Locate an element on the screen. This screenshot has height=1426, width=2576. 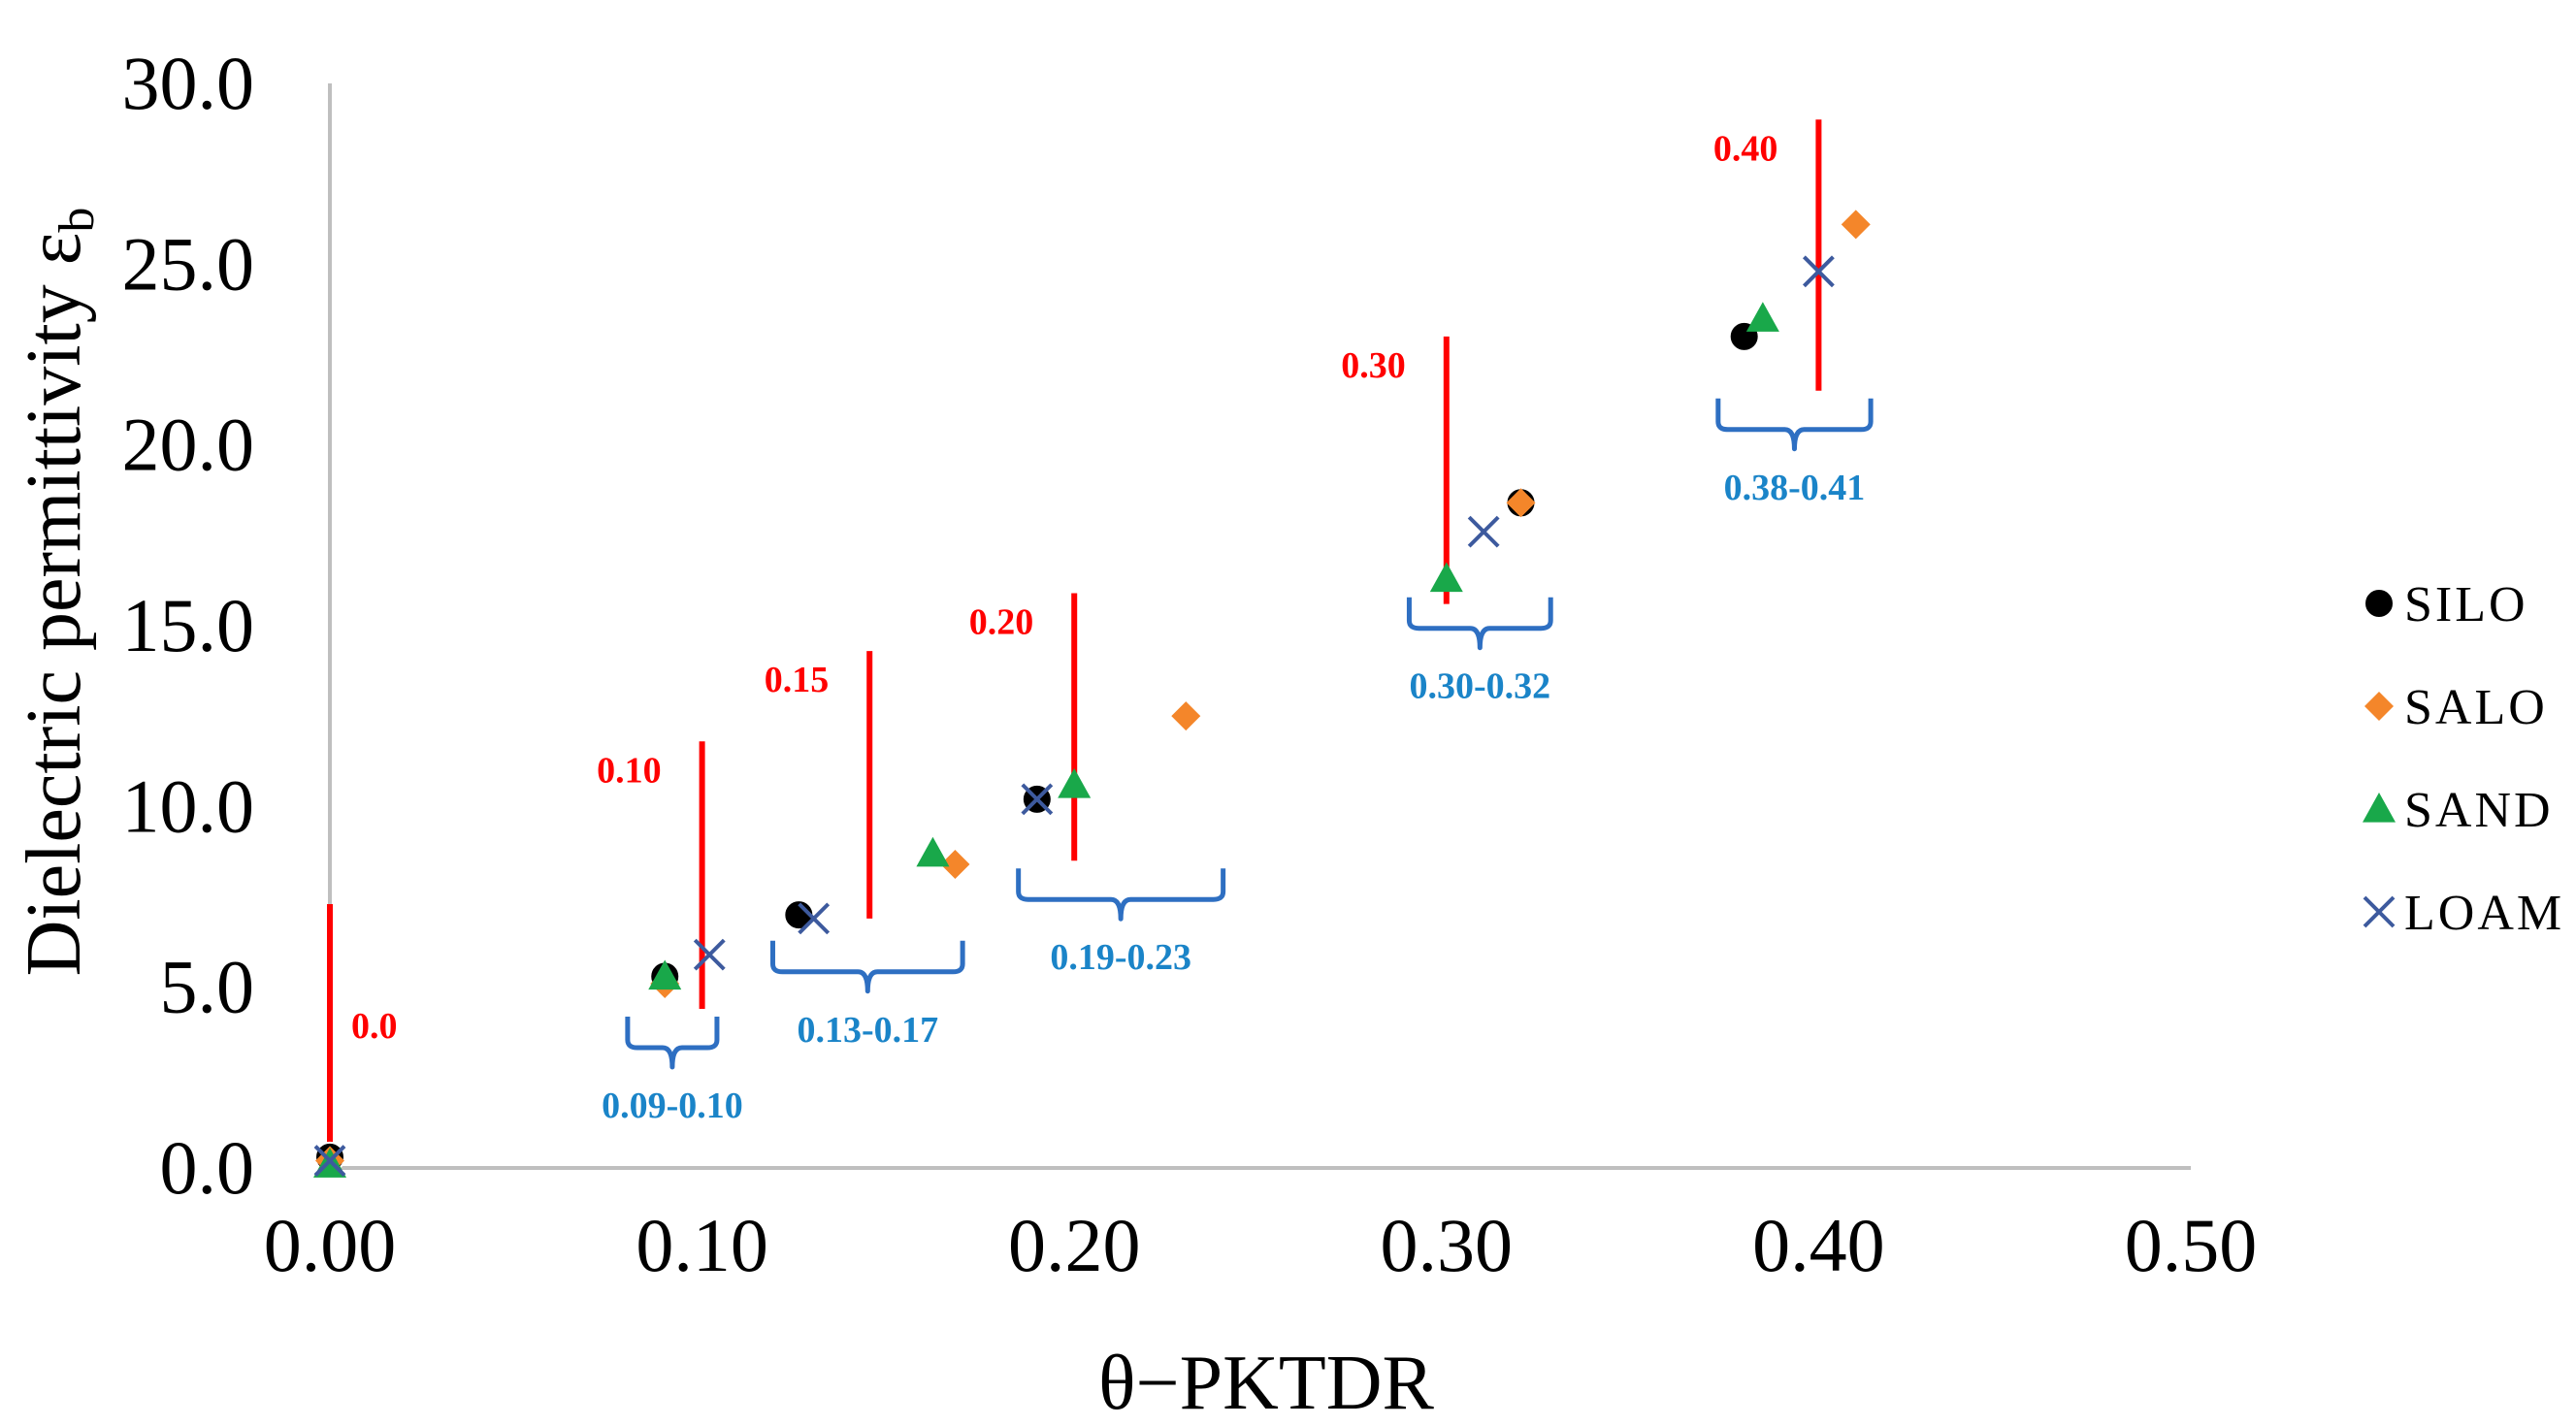
legend-marker-loam is located at coordinates (2380, 911).